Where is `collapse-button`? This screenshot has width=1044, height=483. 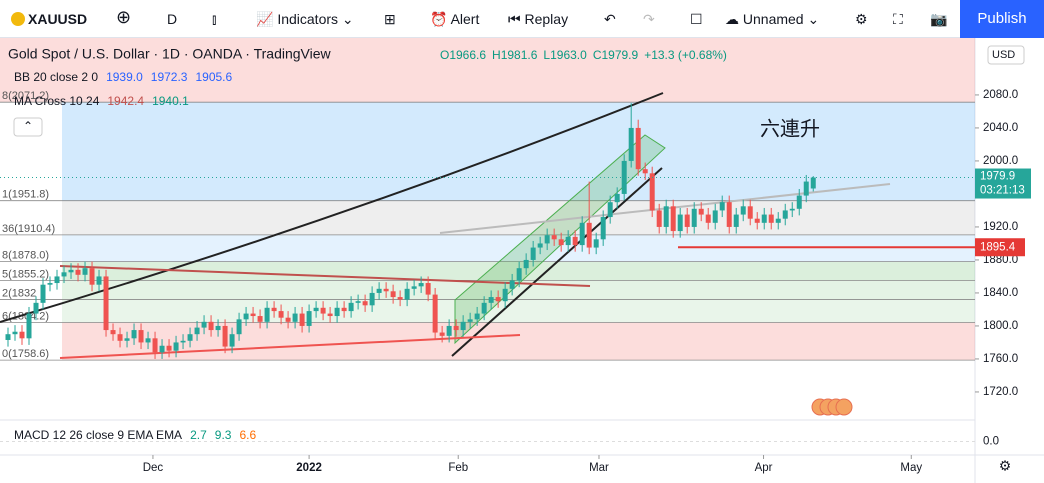
collapse-button is located at coordinates (28, 127).